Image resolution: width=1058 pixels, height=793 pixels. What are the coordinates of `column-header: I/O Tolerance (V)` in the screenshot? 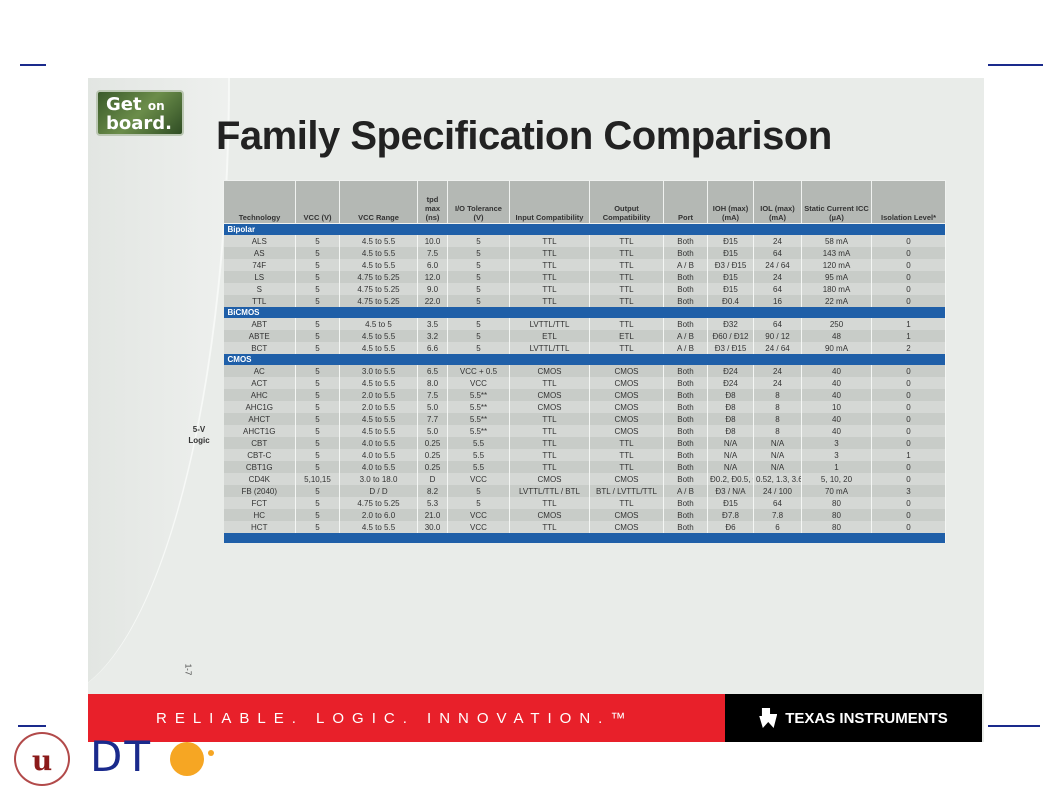 It's located at (478, 202).